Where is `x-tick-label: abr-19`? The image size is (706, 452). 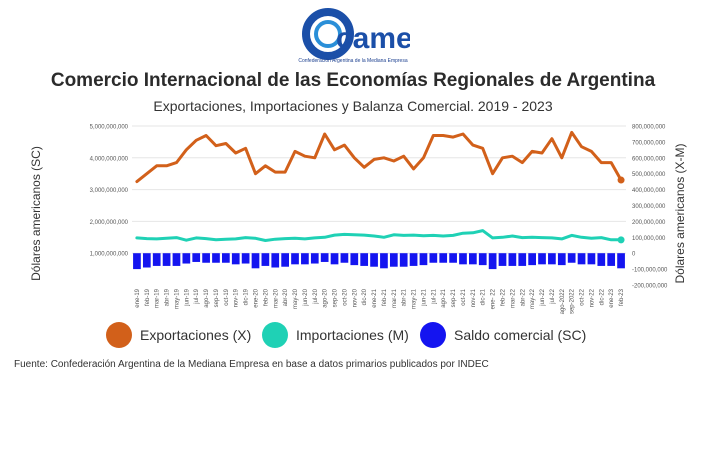 x-tick-label: abr-19 is located at coordinates (168, 297).